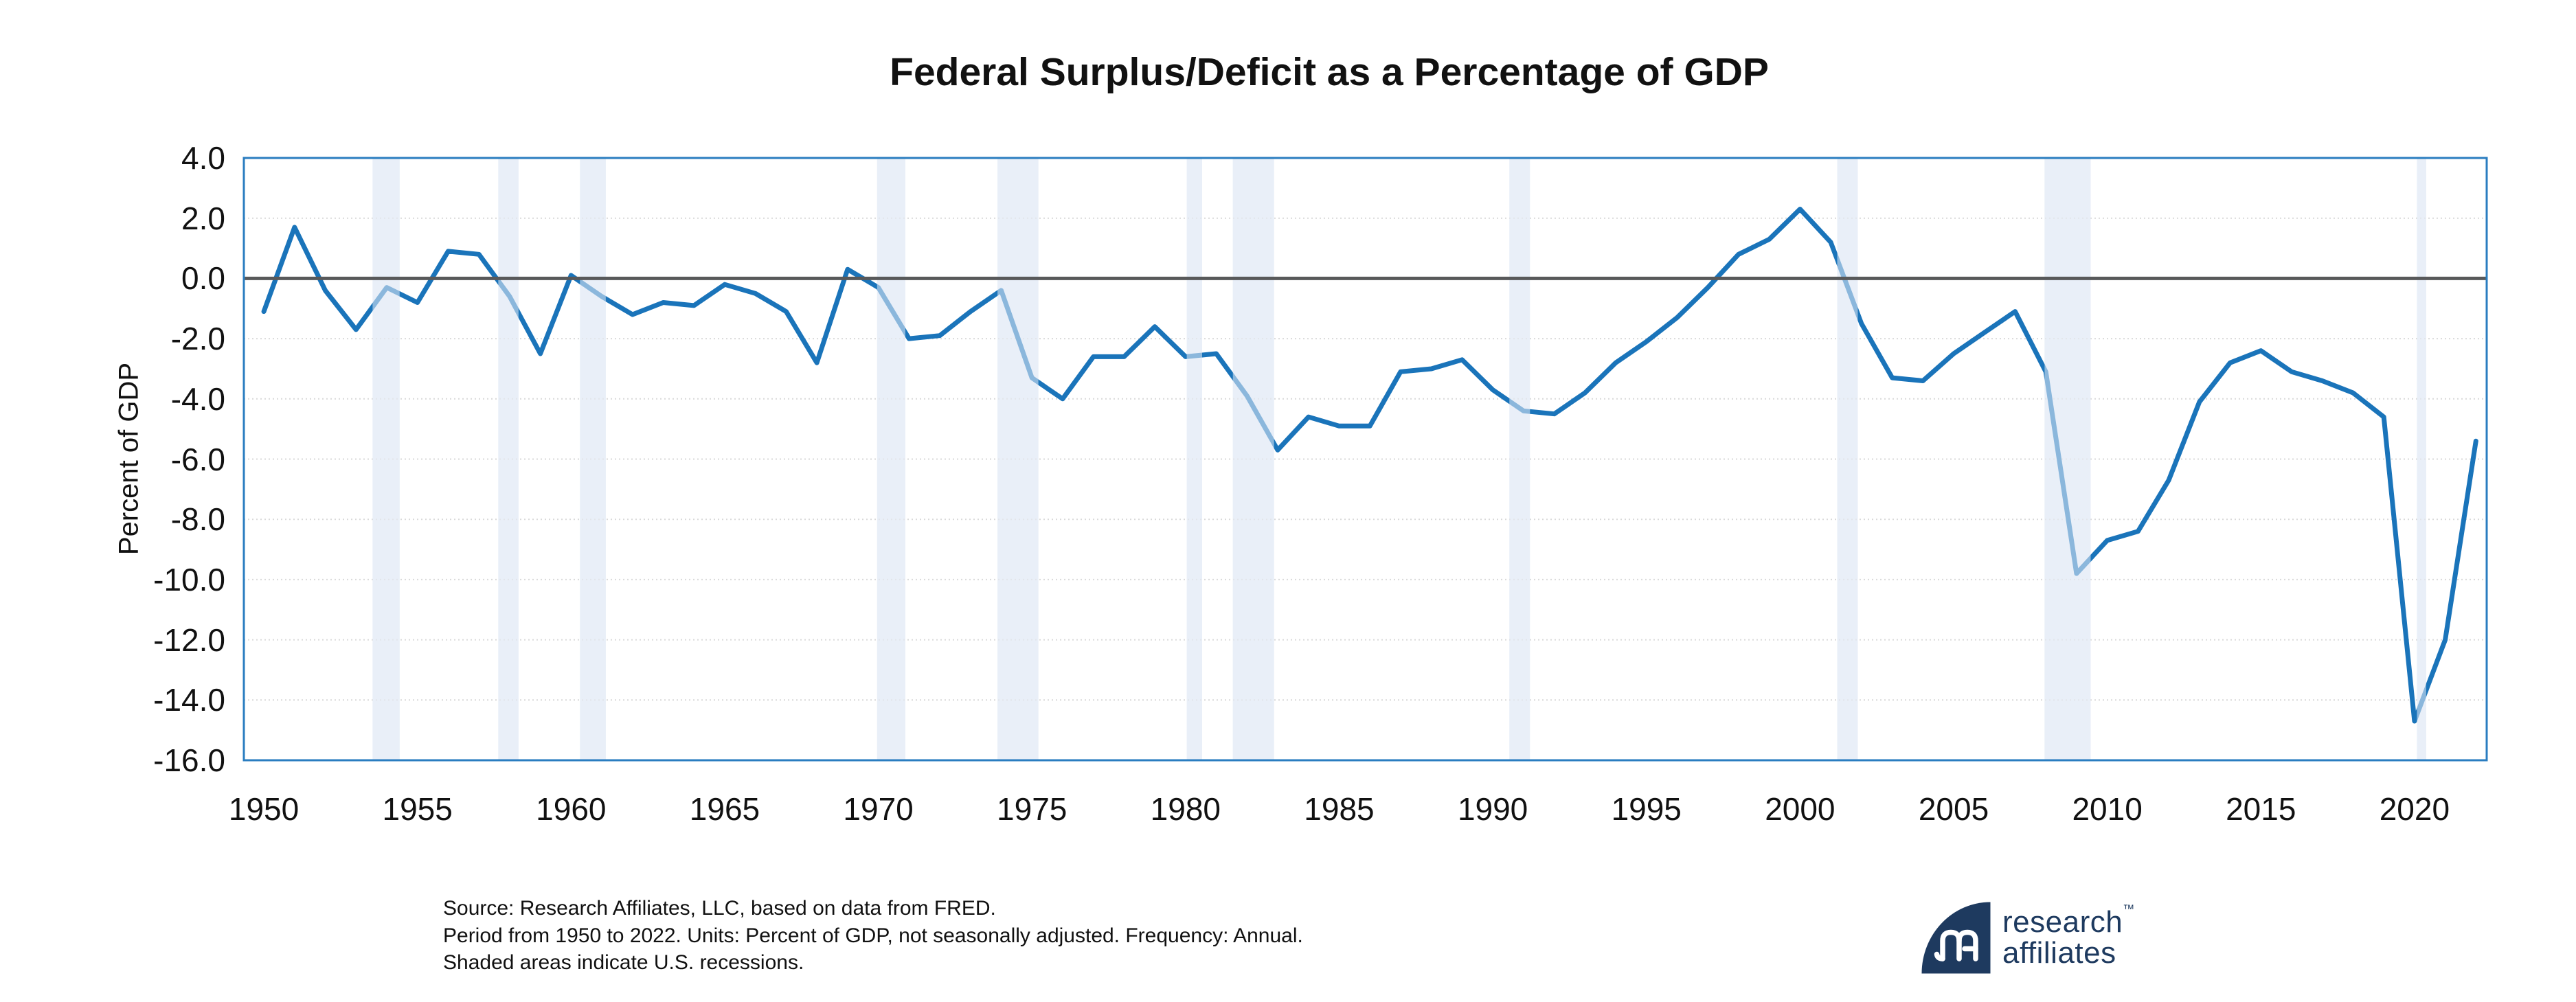 The height and width of the screenshot is (1002, 2576). What do you see at coordinates (189, 760) in the screenshot?
I see `y-tick-label: -16.0` at bounding box center [189, 760].